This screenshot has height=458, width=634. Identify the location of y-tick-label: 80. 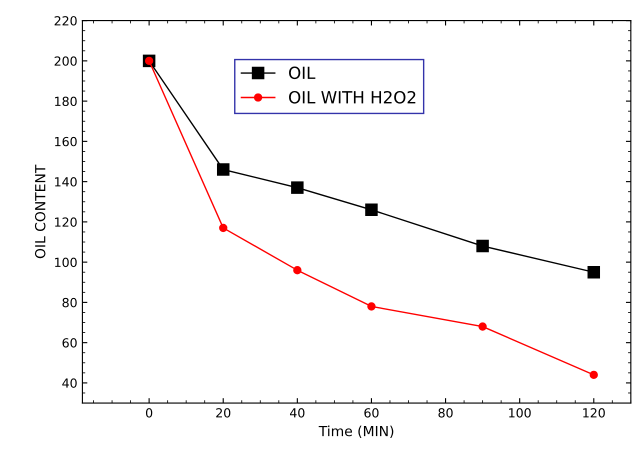
(69, 303).